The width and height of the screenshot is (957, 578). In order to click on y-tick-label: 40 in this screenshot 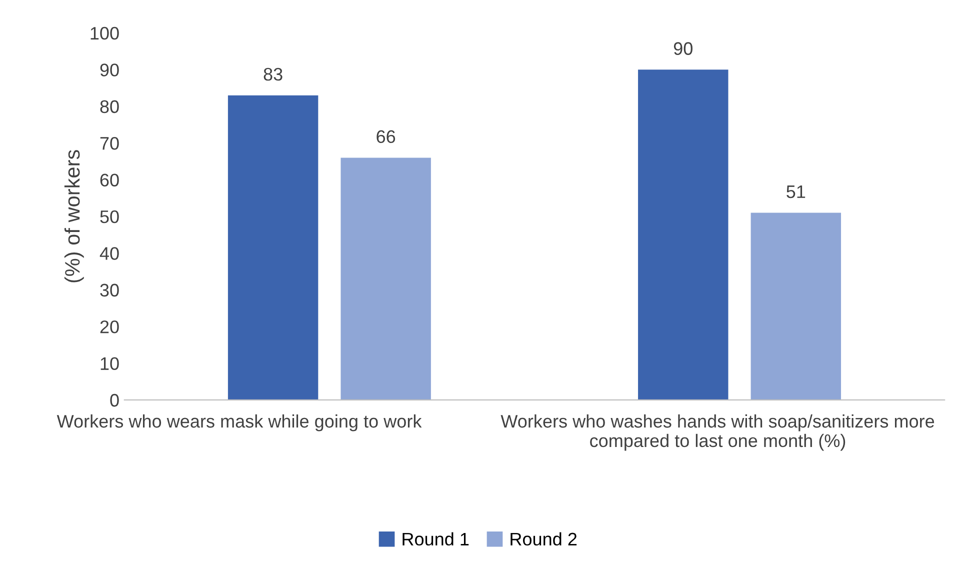, I will do `click(109, 253)`.